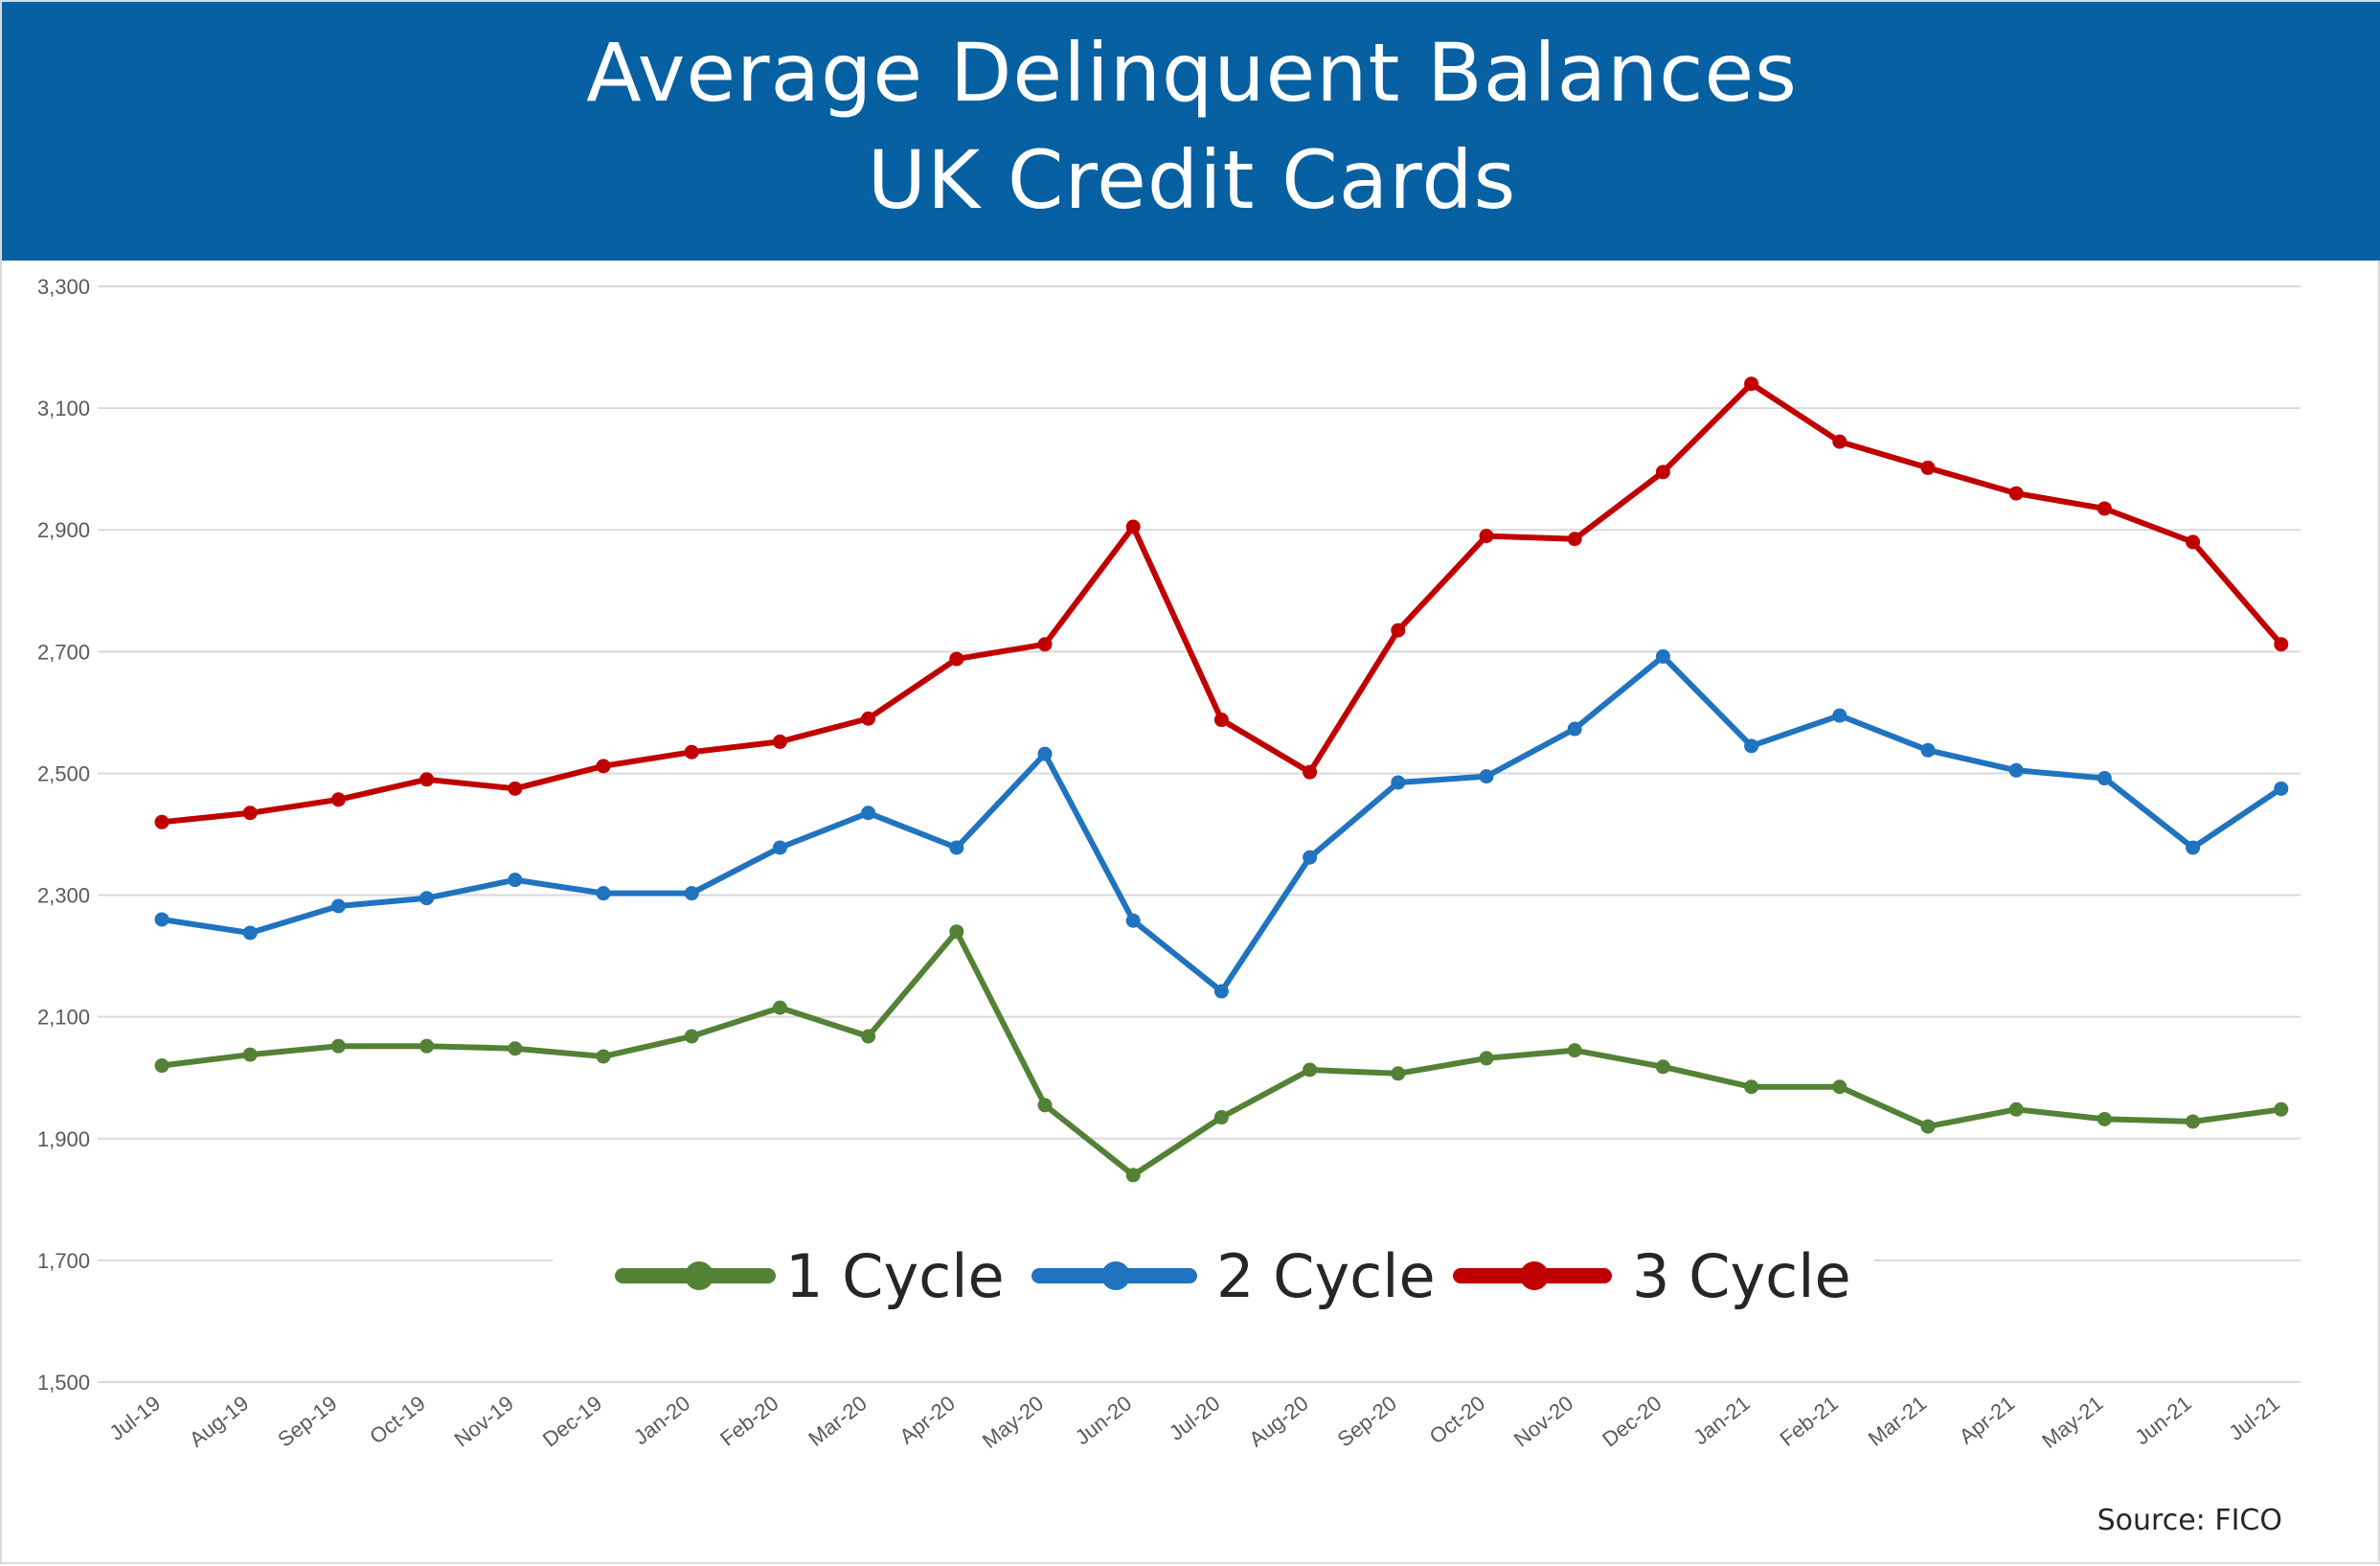 This screenshot has height=1566, width=2380. Describe the element at coordinates (64, 408) in the screenshot. I see `y-tick-label: 3,100` at that location.